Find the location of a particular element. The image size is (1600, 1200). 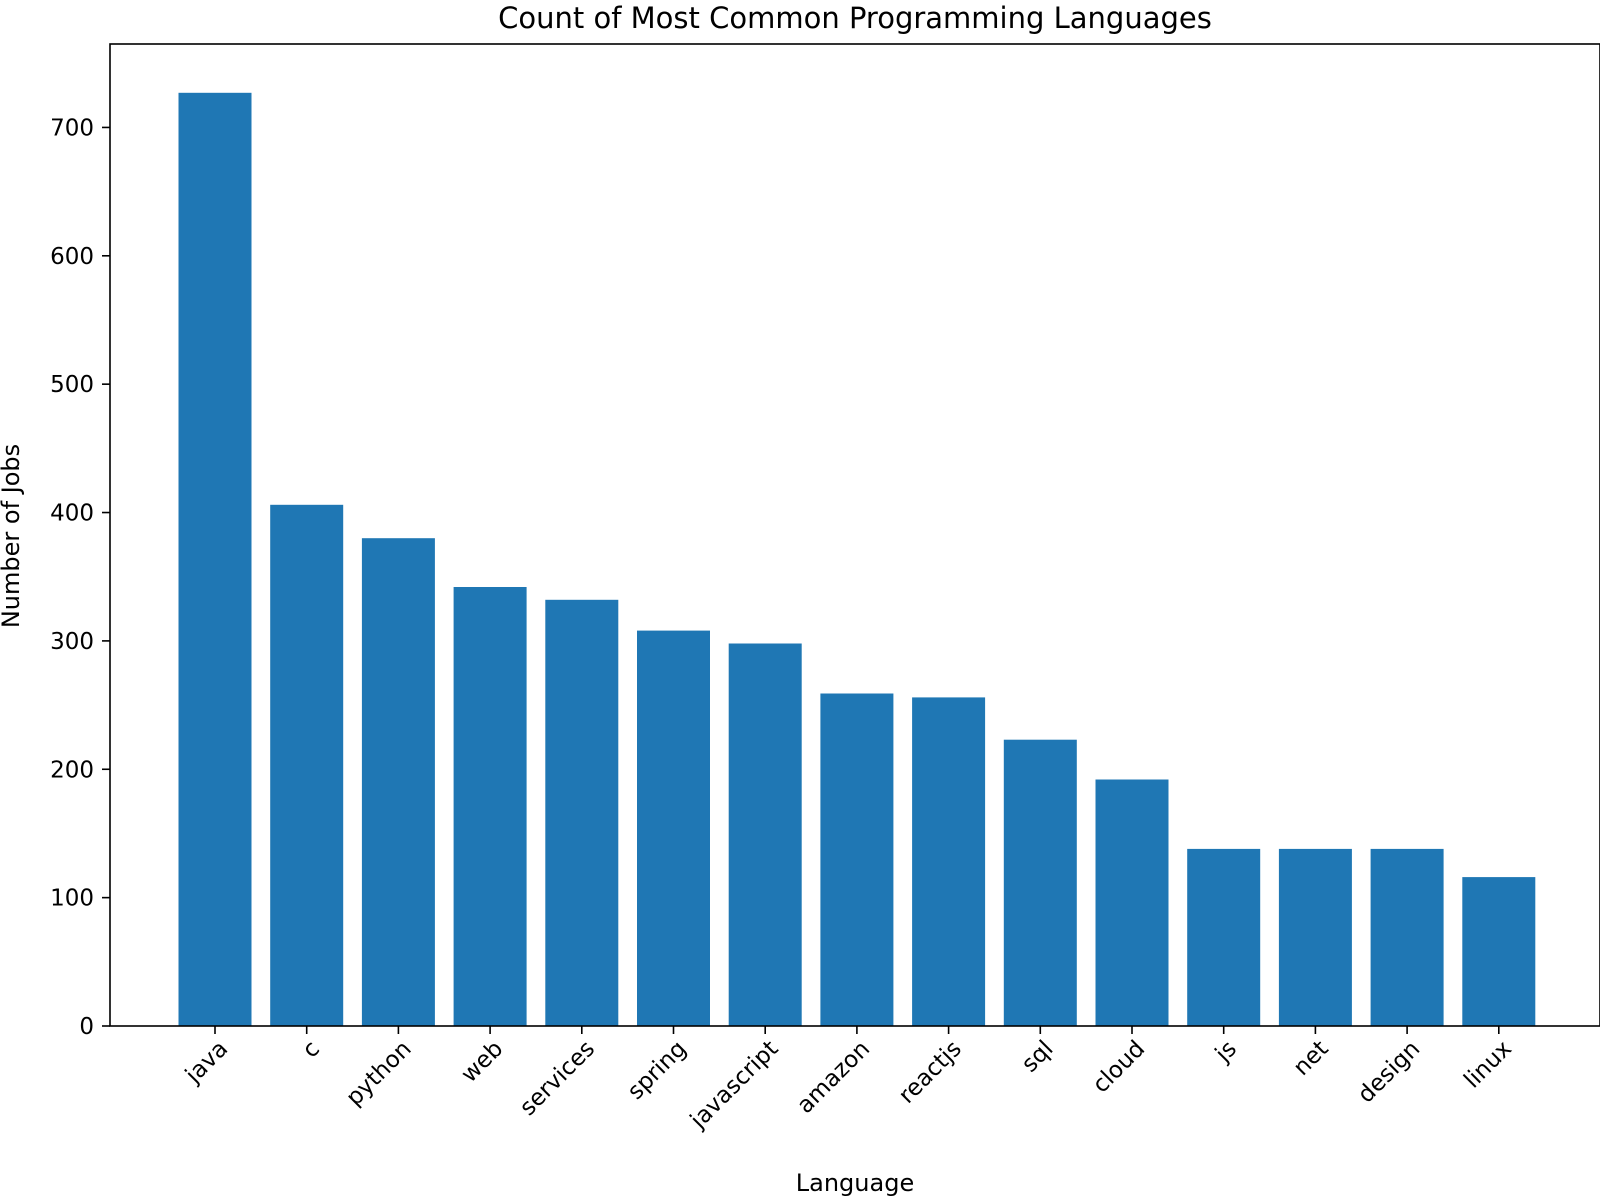

y-tick-label: 700 is located at coordinates (72, 128).